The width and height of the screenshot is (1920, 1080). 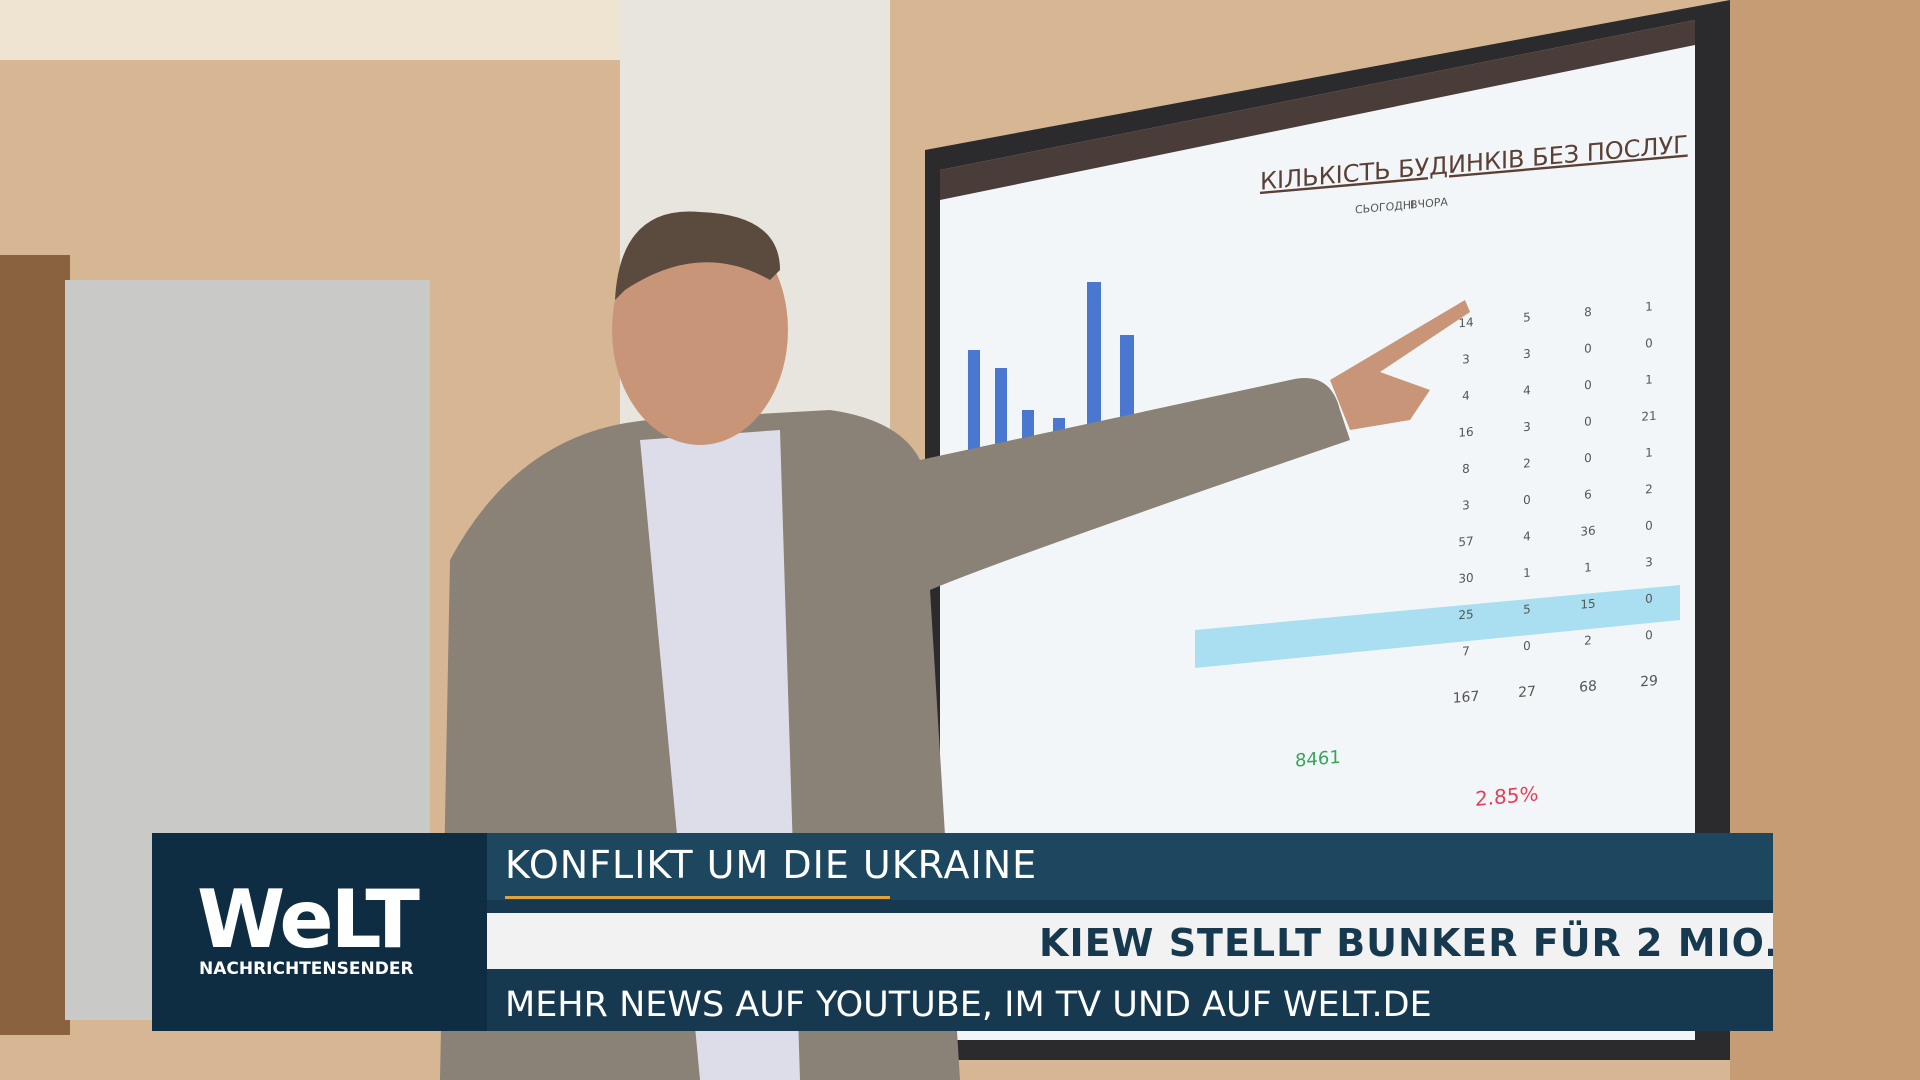 What do you see at coordinates (1465, 578) in the screenshot?
I see `table-cell: 30` at bounding box center [1465, 578].